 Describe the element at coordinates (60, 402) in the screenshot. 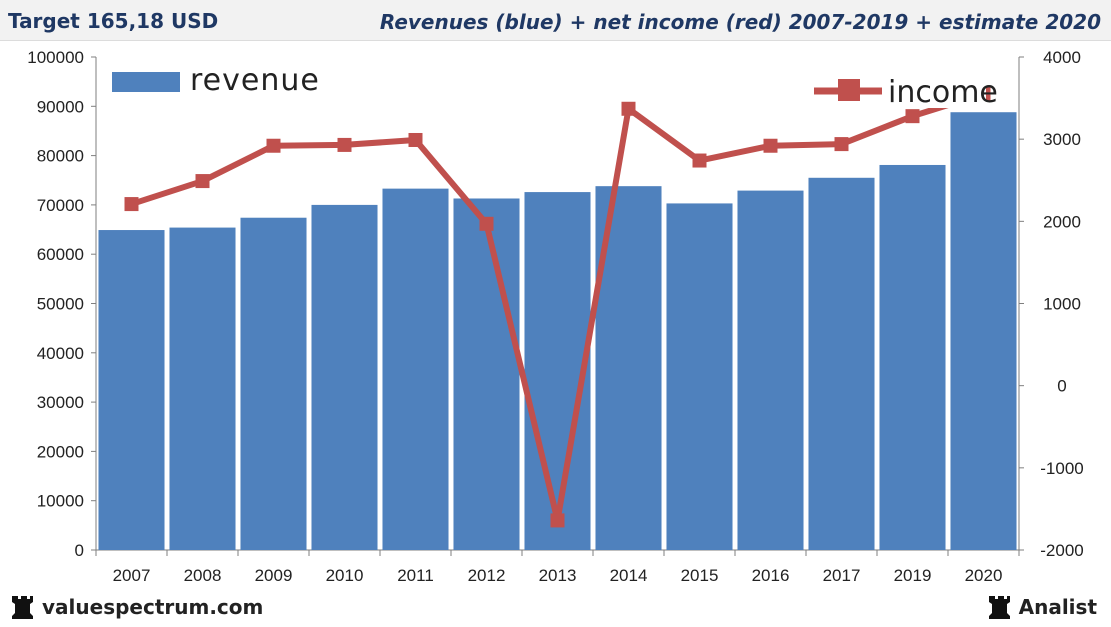

I see `left-tick-label: 30000` at that location.